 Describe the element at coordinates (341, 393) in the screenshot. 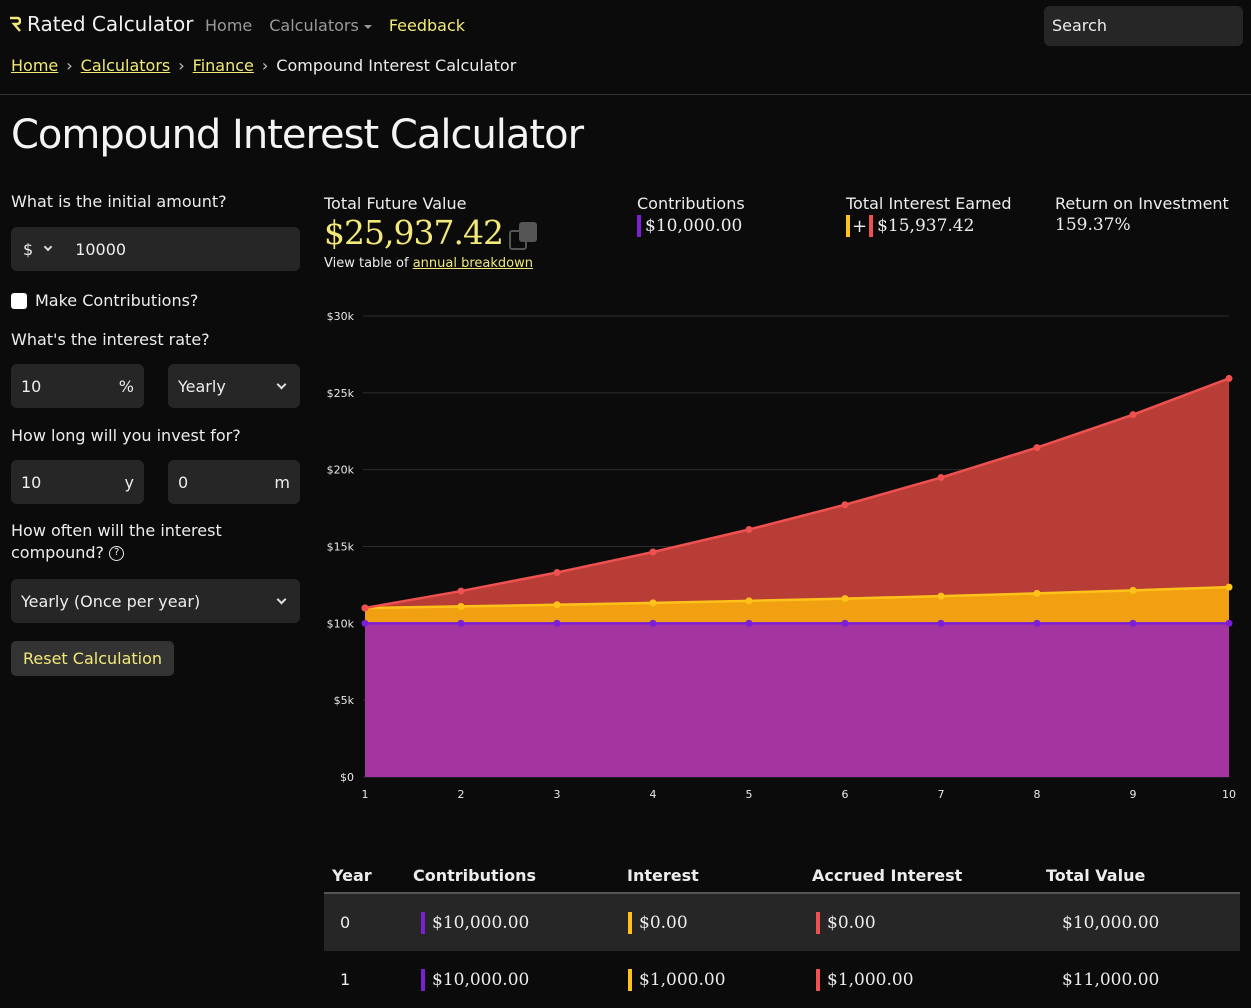

I see `y-tick-label: $25k` at that location.